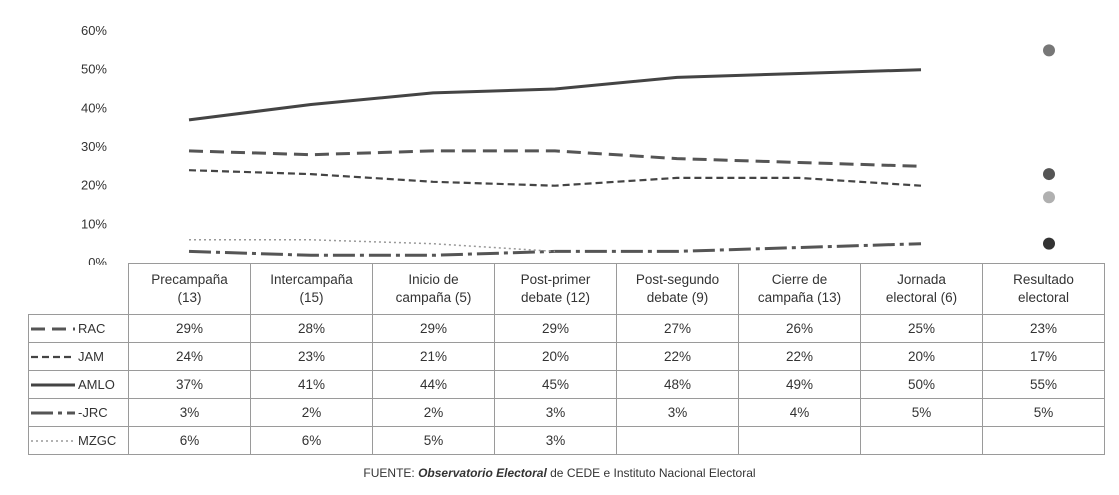 The height and width of the screenshot is (495, 1119). I want to click on category-label-line: debate (12), so click(555, 297).